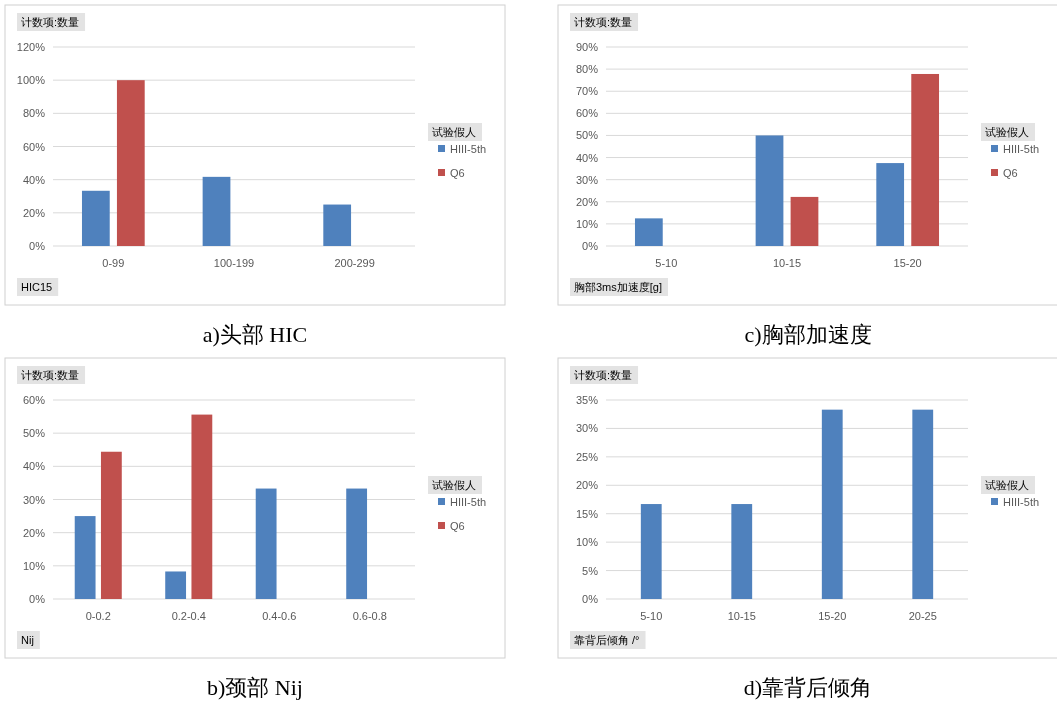  What do you see at coordinates (255, 334) in the screenshot?
I see `text: a)头部 HIC` at bounding box center [255, 334].